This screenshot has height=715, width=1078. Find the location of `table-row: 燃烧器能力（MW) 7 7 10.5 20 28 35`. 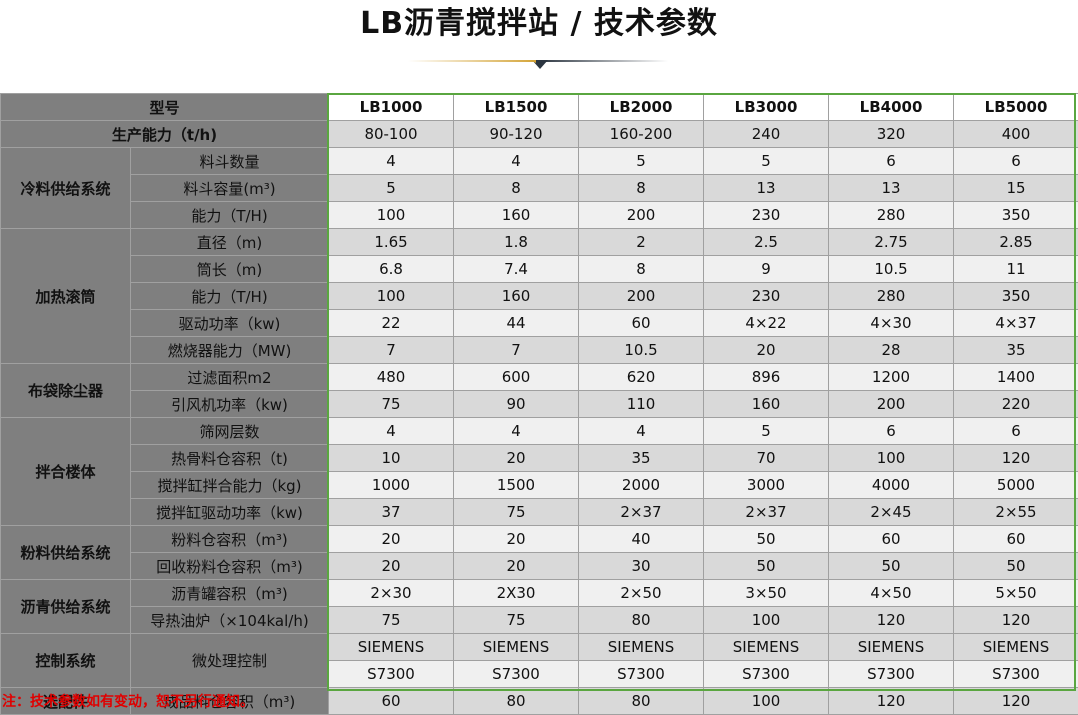

table-row: 燃烧器能力（MW) 7 7 10.5 20 28 35 is located at coordinates (539, 350).